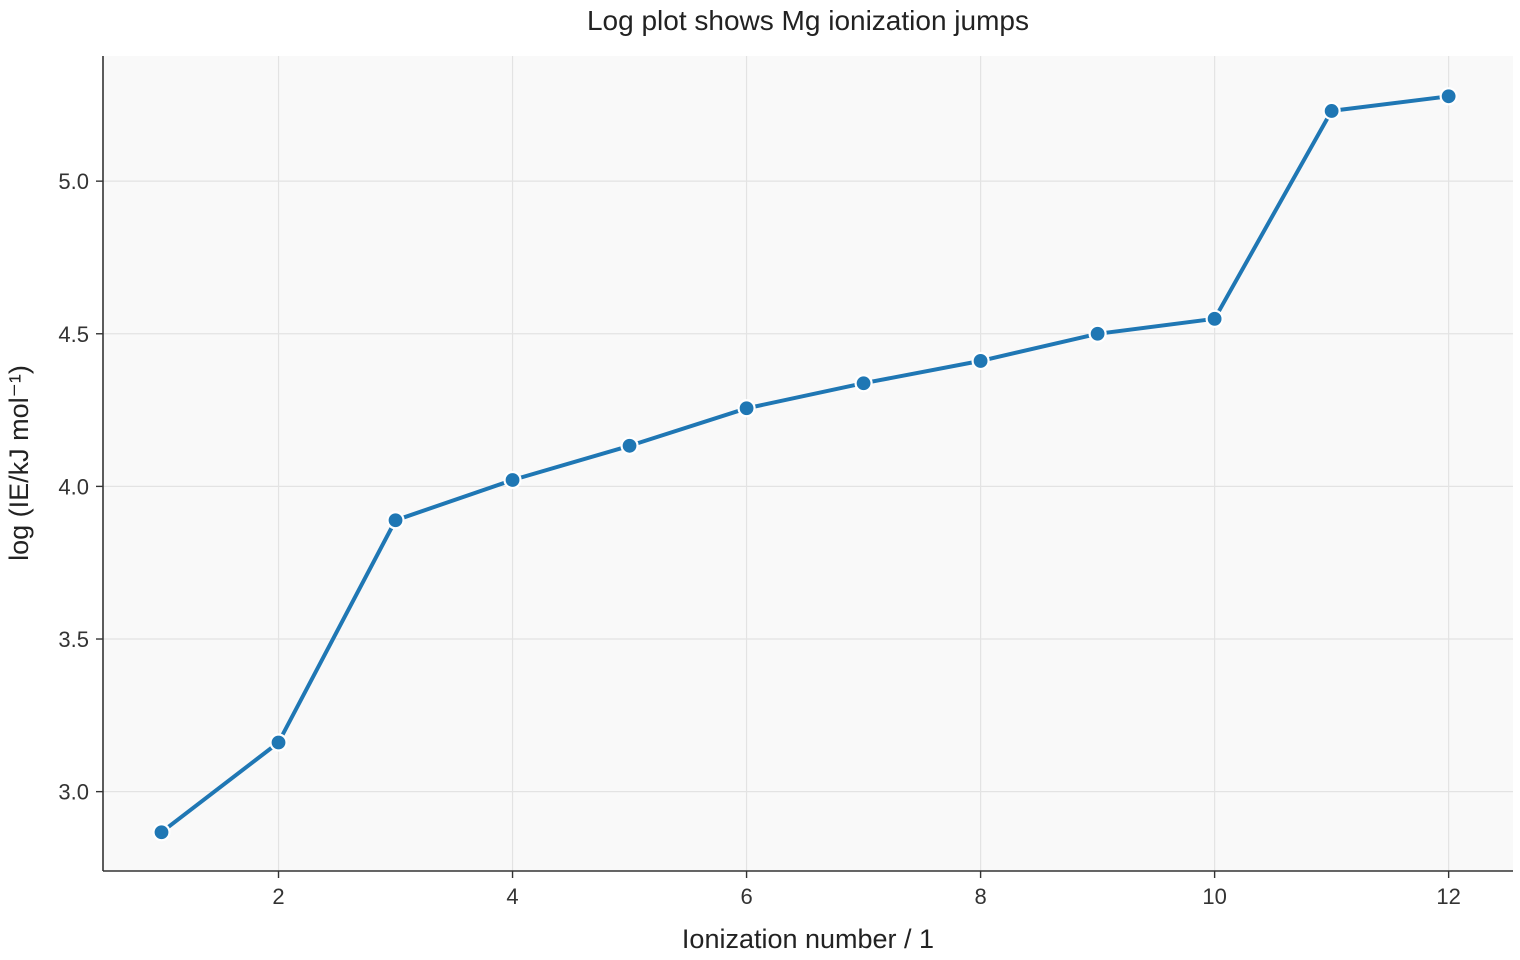  What do you see at coordinates (19, 463) in the screenshot?
I see `y-axis-label: log (IE/kJ mol⁻¹)` at bounding box center [19, 463].